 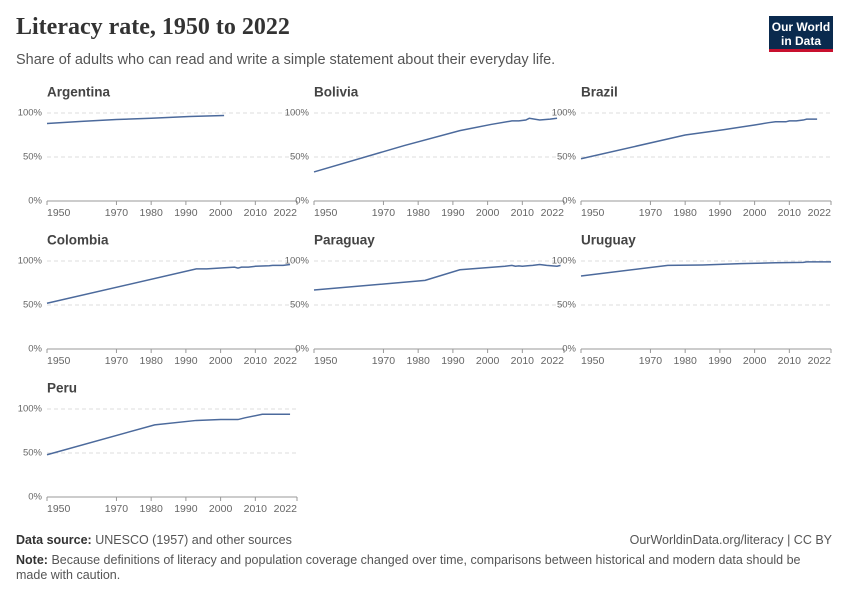 What do you see at coordinates (54, 540) in the screenshot?
I see `source-label: Data source:` at bounding box center [54, 540].